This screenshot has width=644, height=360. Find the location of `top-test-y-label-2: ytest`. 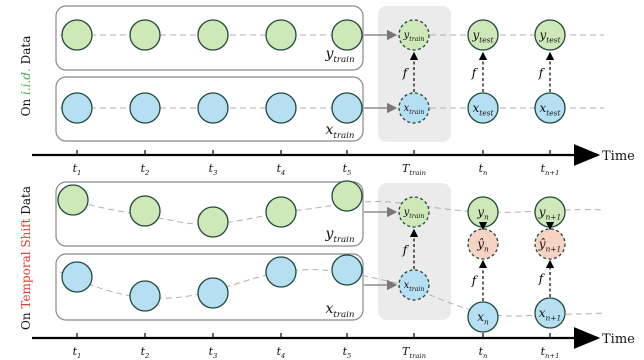

top-test-y-label-2: ytest is located at coordinates (550, 36).